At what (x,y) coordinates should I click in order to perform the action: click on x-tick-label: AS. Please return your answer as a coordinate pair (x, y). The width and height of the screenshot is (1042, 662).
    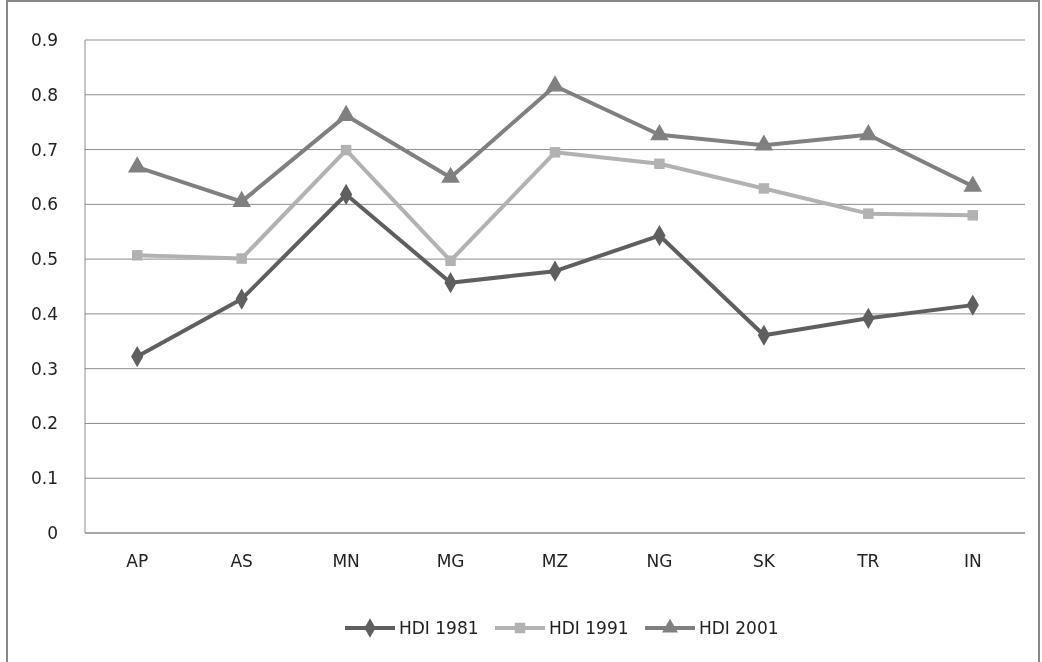
    Looking at the image, I should click on (241, 561).